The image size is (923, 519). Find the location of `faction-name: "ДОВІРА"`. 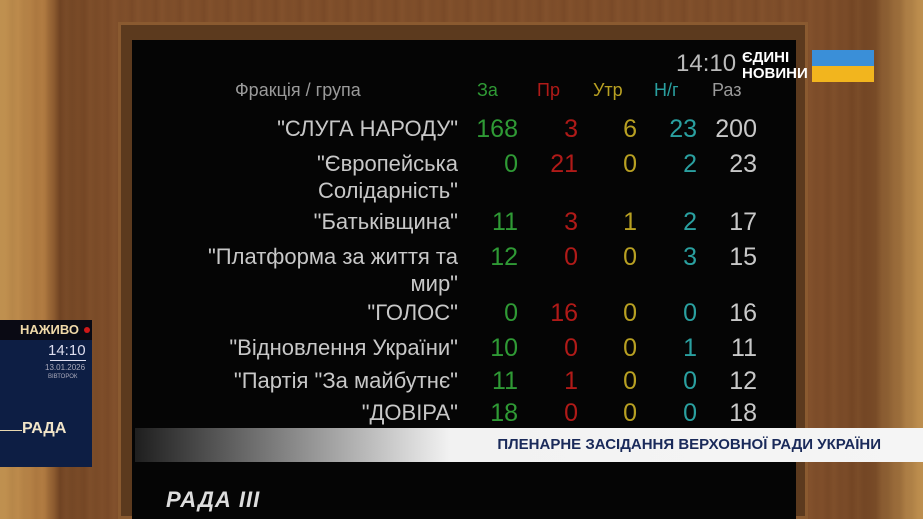

faction-name: "ДОВІРА" is located at coordinates (409, 412).